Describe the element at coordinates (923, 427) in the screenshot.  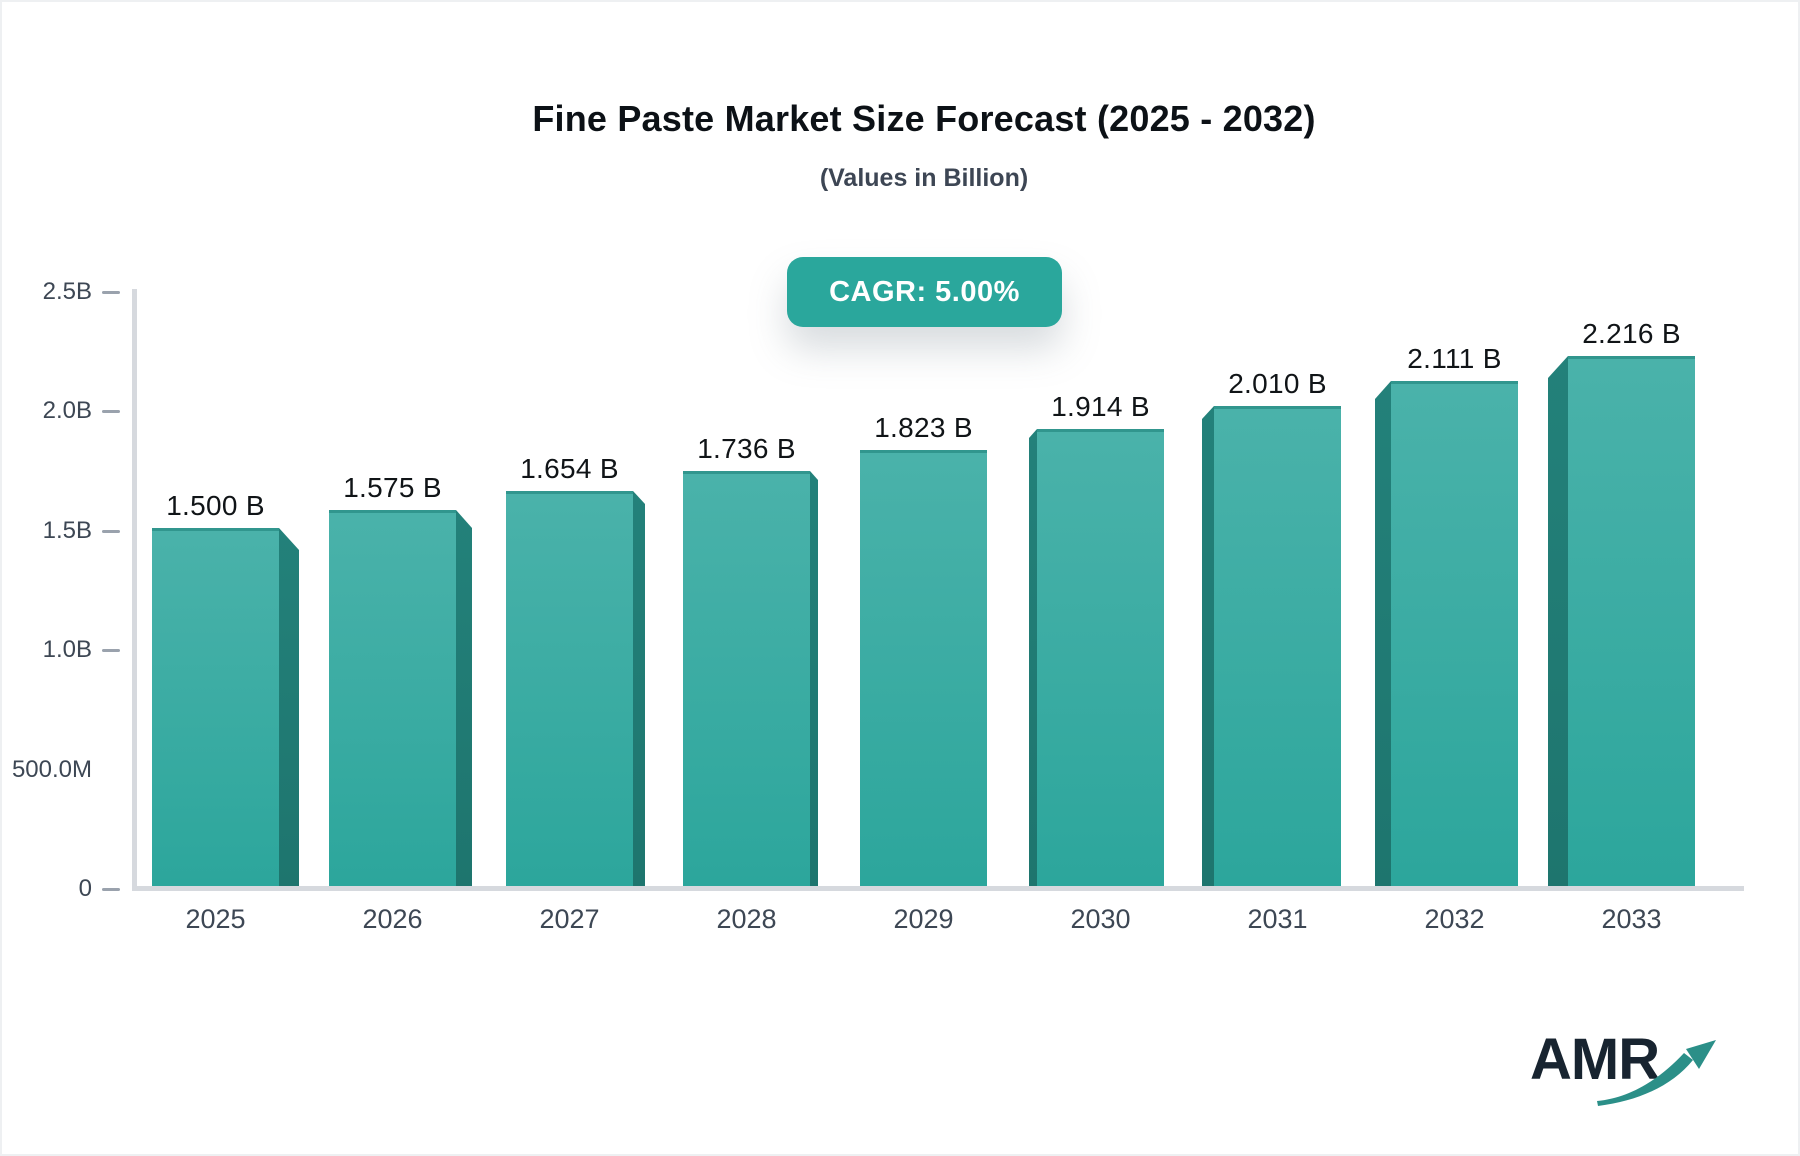
I see `bar-value-label: 1.823 B` at that location.